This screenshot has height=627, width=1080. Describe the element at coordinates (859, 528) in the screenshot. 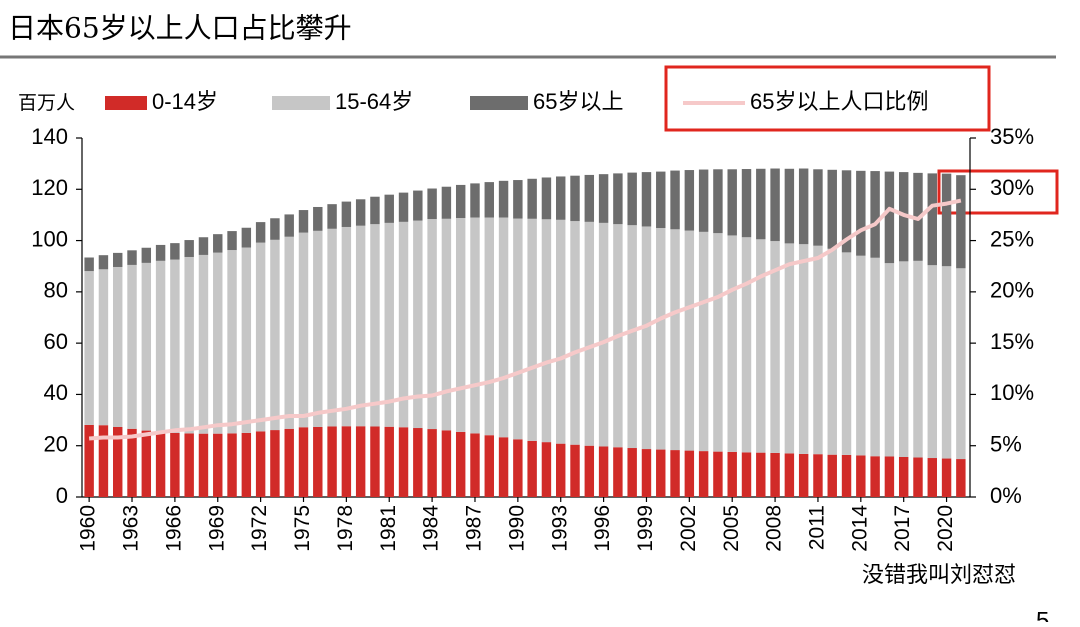

I see `x-tick-label: 2014` at that location.